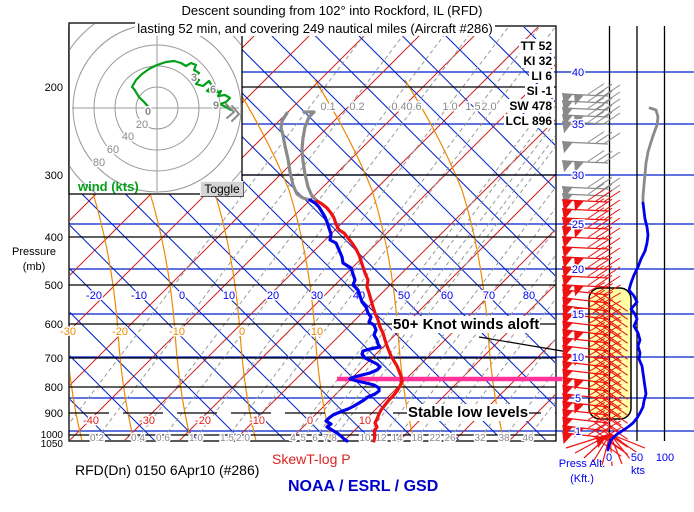 The image size is (694, 512). What do you see at coordinates (54, 176) in the screenshot?
I see `svg-text: 300` at bounding box center [54, 176].